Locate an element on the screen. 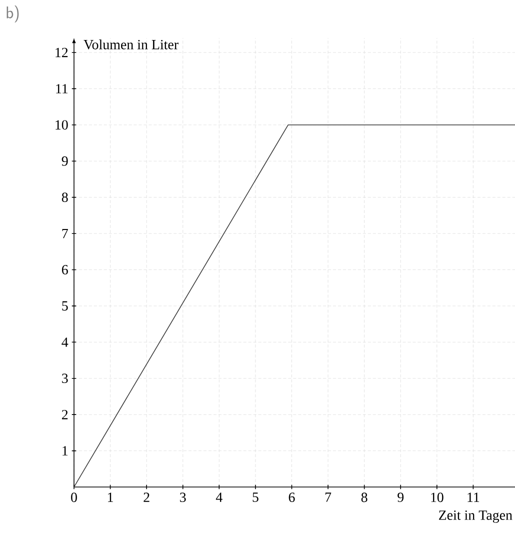  x-tick-label: 2 is located at coordinates (147, 497).